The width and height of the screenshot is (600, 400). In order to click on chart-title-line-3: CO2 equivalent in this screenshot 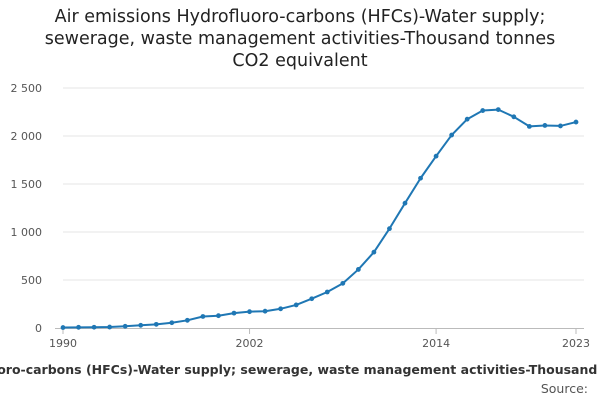, I will do `click(300, 61)`.